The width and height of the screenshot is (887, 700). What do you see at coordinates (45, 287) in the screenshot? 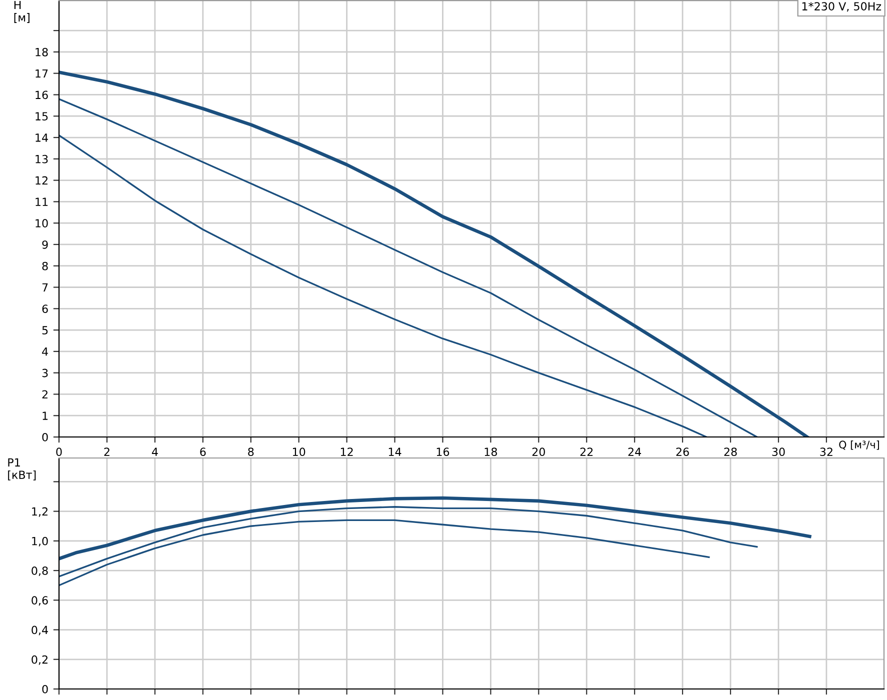
I see `y-tick-label: 7` at bounding box center [45, 287].